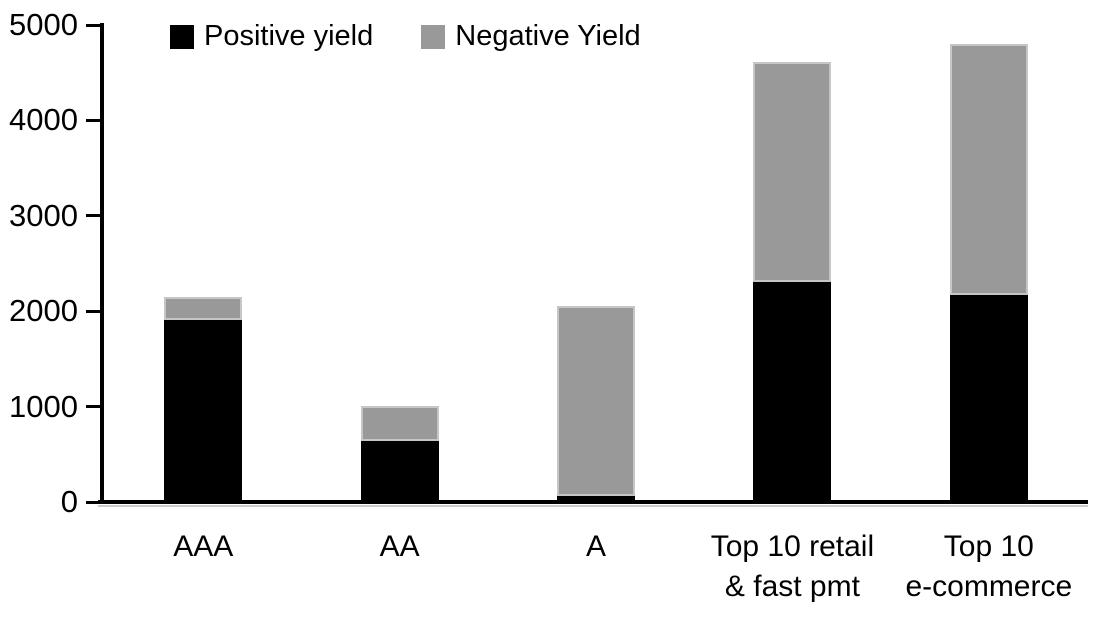 The width and height of the screenshot is (1102, 618). I want to click on x-axis-label: AAA, so click(203, 546).